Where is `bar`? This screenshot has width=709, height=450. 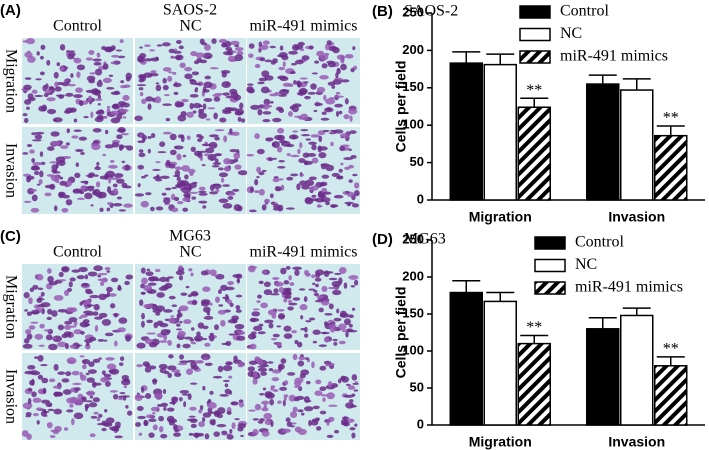
bar is located at coordinates (637, 145).